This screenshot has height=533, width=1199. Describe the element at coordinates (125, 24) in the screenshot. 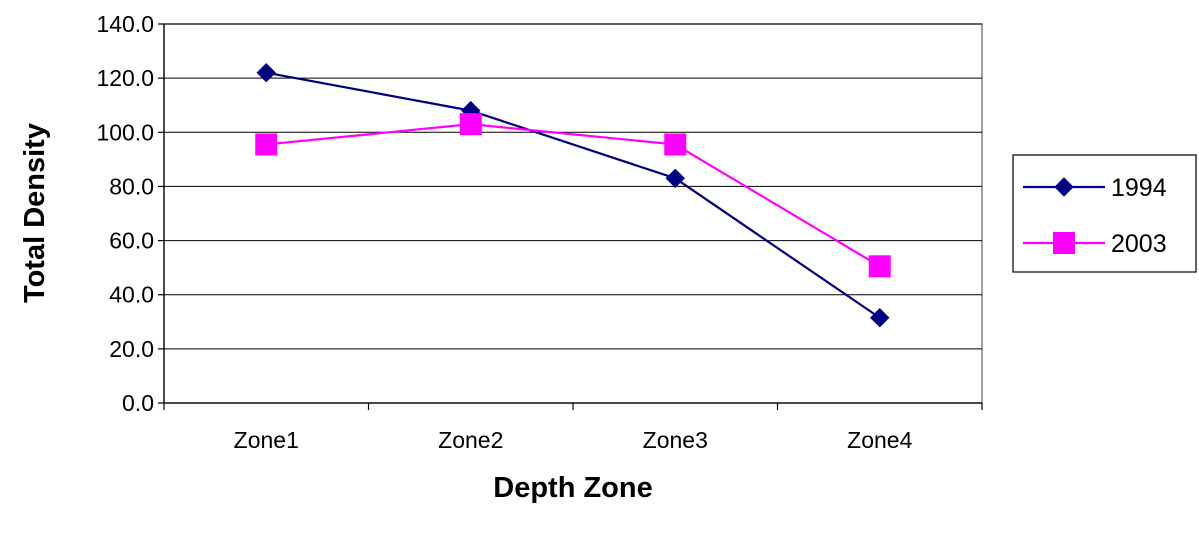

I see `y-tick-label: 140.0` at that location.